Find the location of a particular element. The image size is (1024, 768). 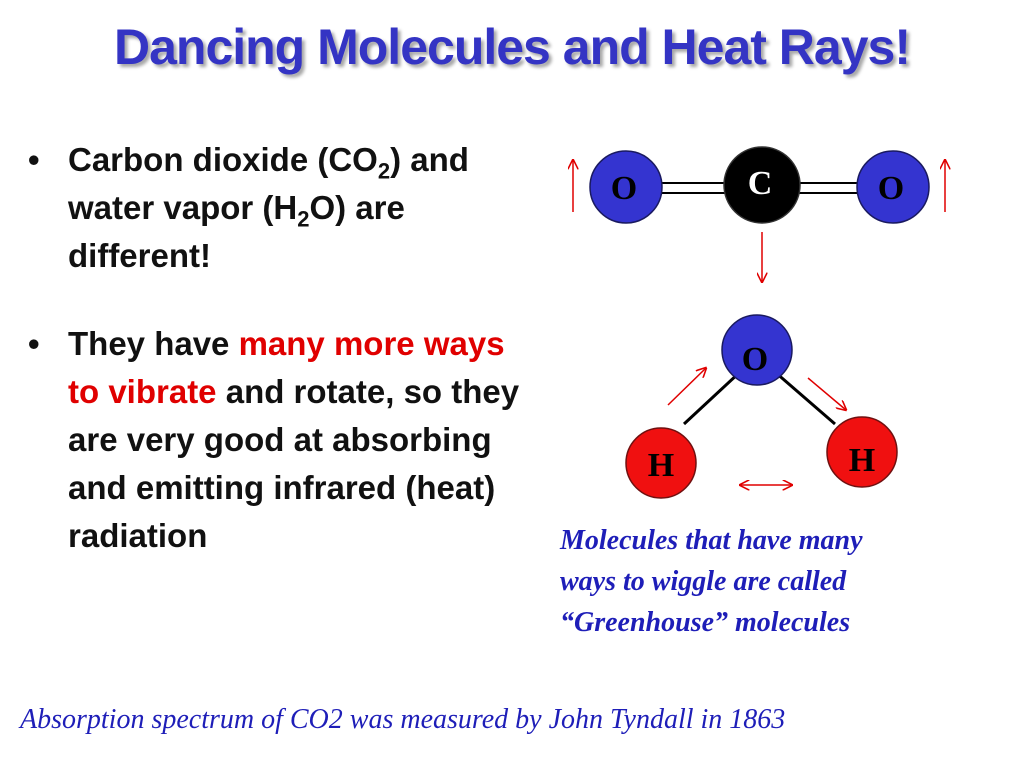

caption-line-1: Molecules that have many is located at coordinates (711, 540).